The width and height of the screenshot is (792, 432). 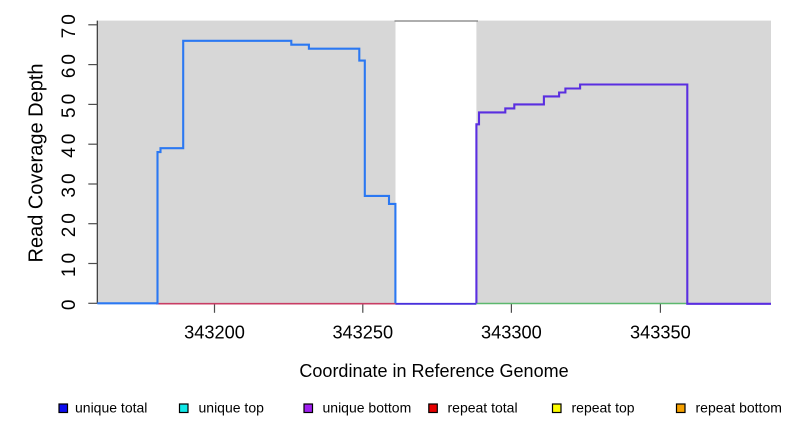 What do you see at coordinates (367, 408) in the screenshot?
I see `svg-text: unique bottom` at bounding box center [367, 408].